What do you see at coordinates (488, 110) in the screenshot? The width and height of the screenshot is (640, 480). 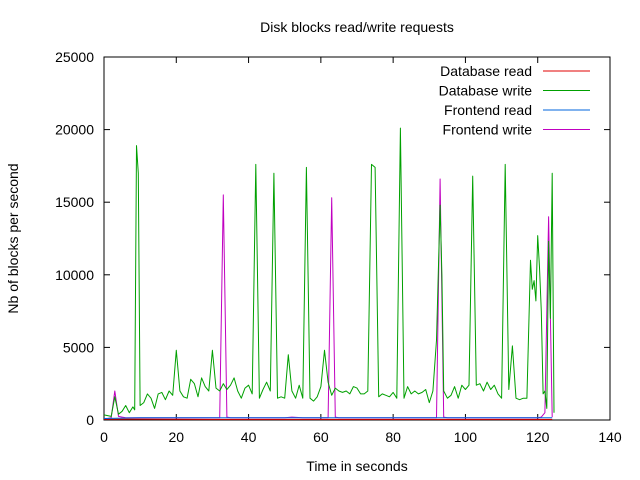 I see `legend-label: Frontend read` at bounding box center [488, 110].